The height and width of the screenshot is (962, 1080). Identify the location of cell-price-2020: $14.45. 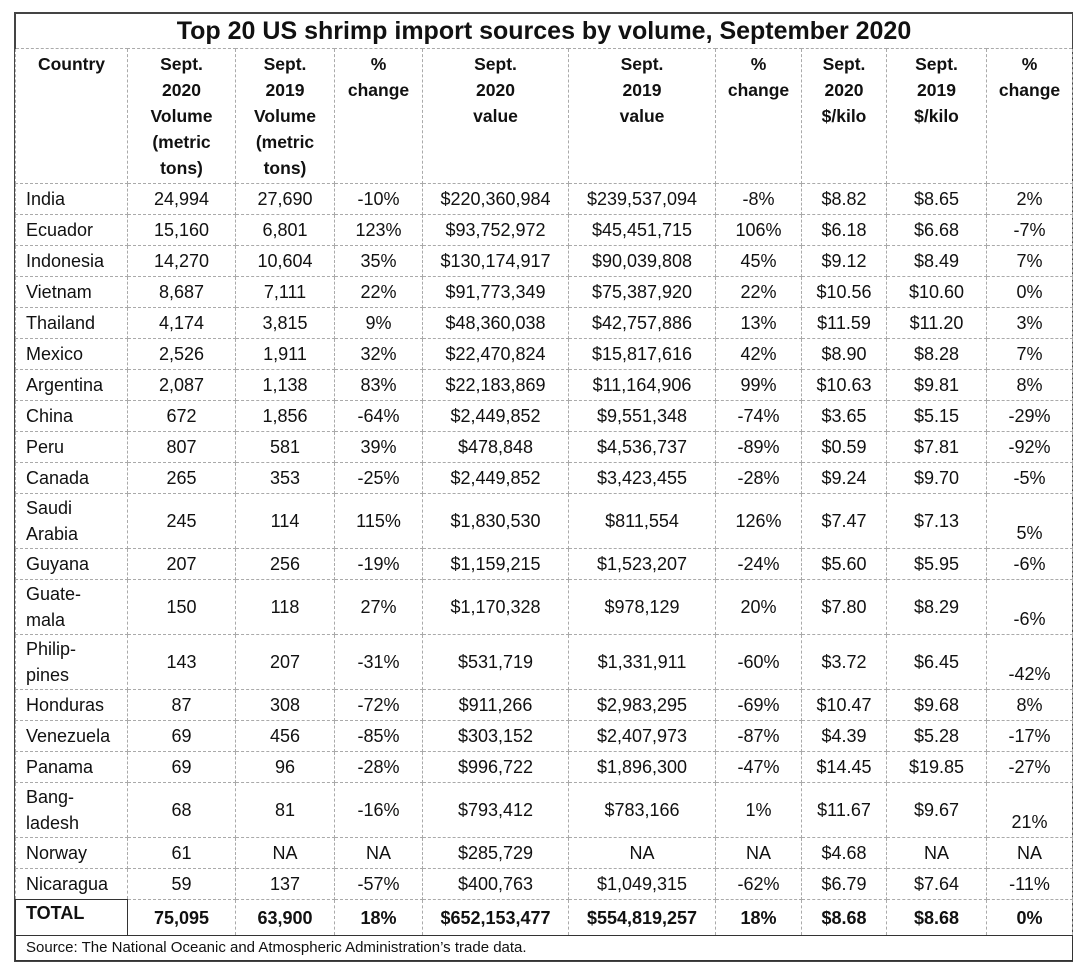
(844, 767).